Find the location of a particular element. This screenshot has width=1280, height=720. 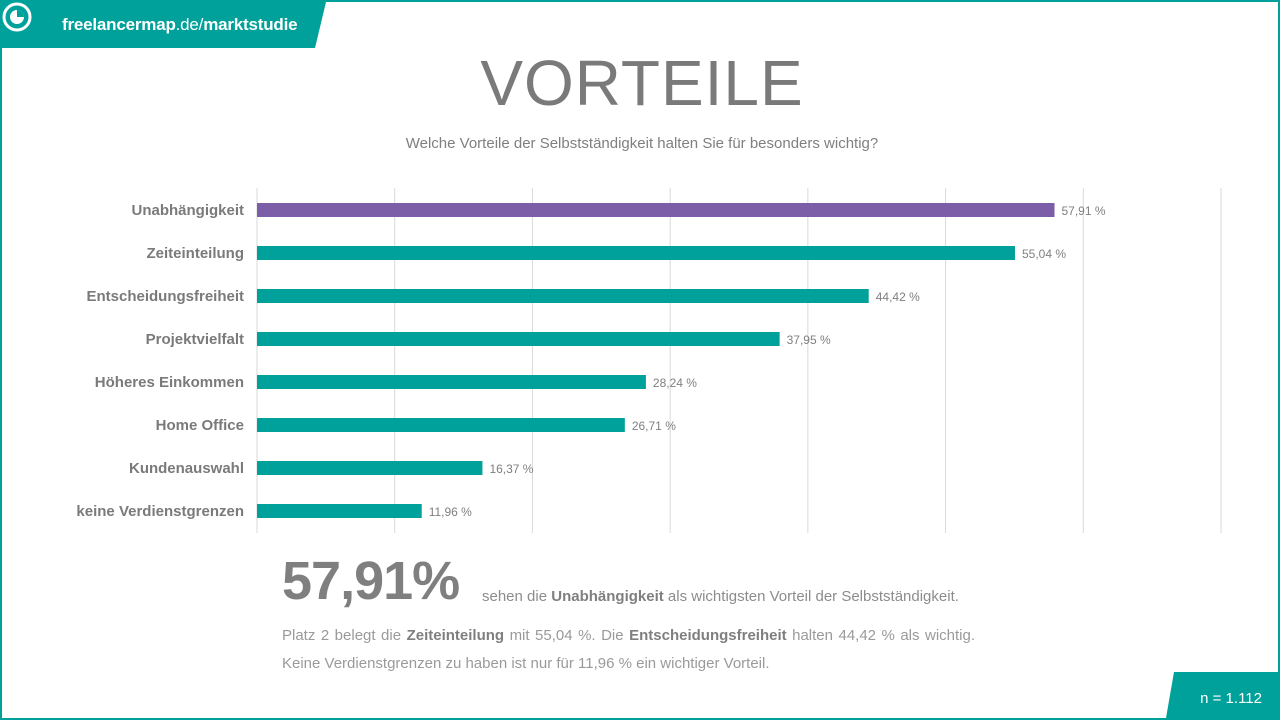

page-title: VORTEILE is located at coordinates (642, 83).